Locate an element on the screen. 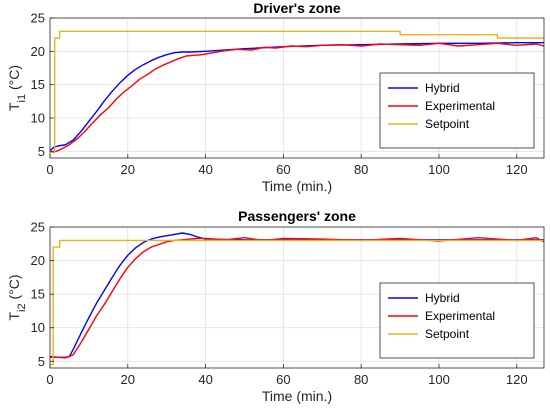 The height and width of the screenshot is (414, 550). y-axis-label-subscript: i1 is located at coordinates (22, 98).